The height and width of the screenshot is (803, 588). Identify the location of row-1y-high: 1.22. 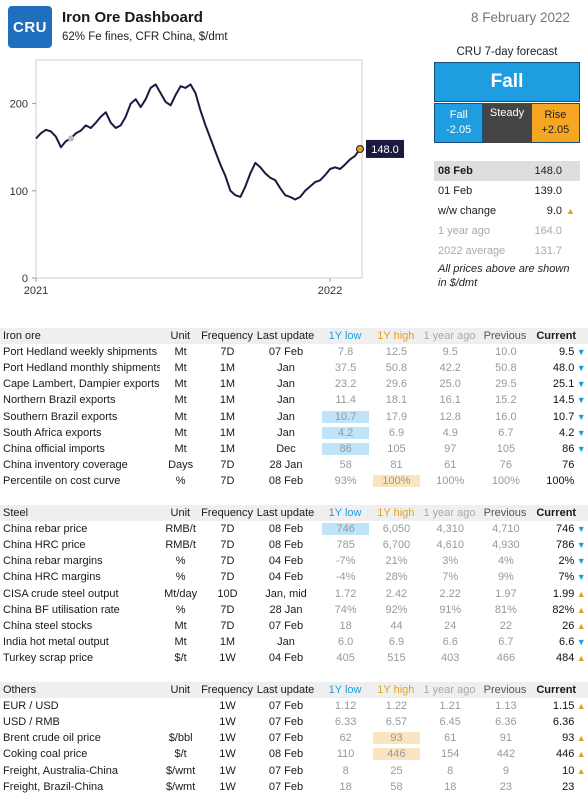
(396, 706).